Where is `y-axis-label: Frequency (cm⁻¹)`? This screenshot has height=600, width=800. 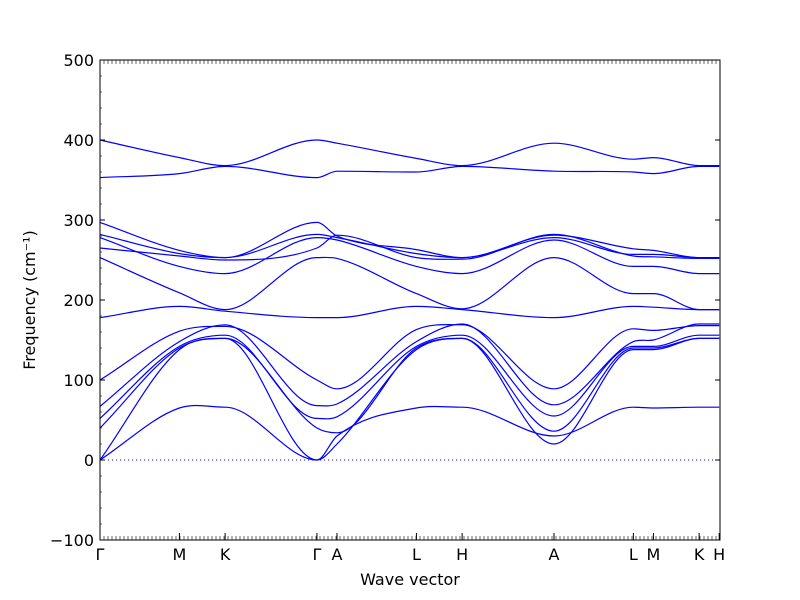
y-axis-label: Frequency (cm⁻¹) is located at coordinates (29, 299).